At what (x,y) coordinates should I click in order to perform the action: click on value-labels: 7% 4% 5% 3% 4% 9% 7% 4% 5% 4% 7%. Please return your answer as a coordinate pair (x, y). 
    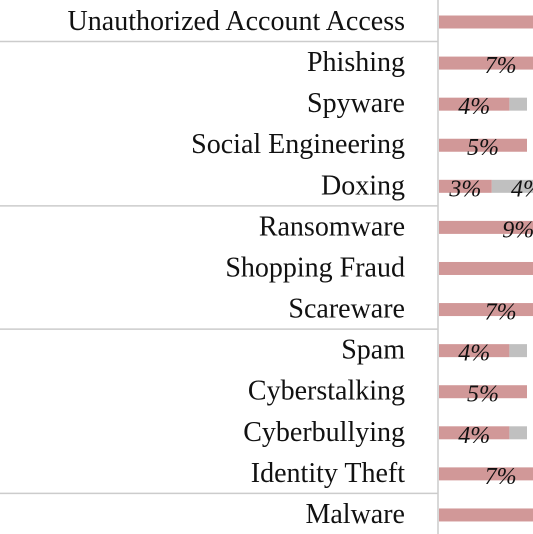
    Looking at the image, I should click on (490, 271).